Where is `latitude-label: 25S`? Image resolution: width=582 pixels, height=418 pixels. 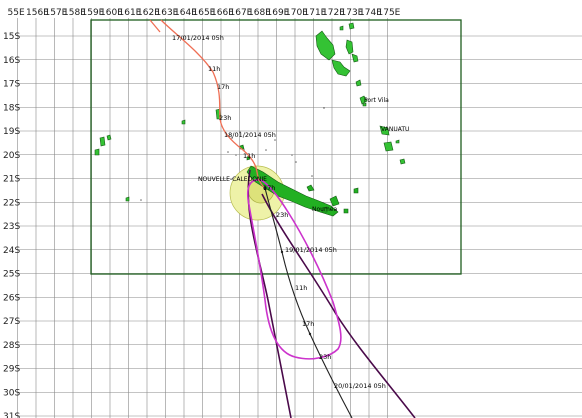
latitude-label: 25S is located at coordinates (11, 275).